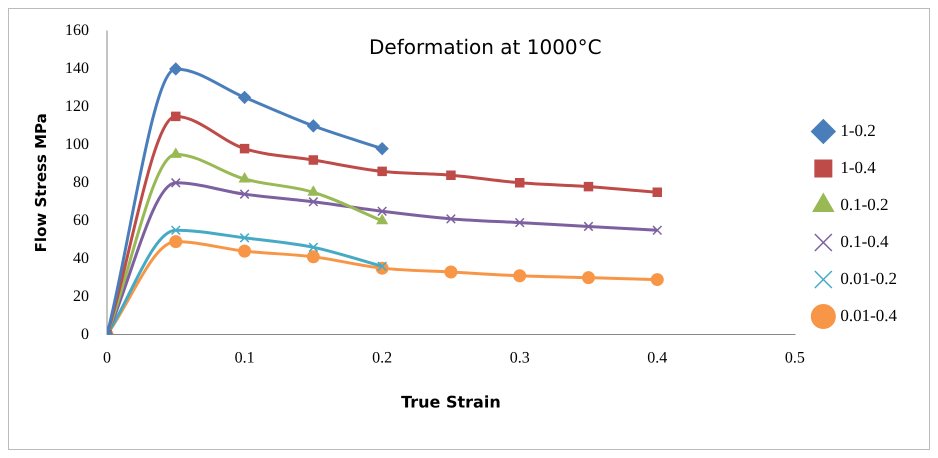 This screenshot has height=458, width=938. Describe the element at coordinates (657, 357) in the screenshot. I see `x-tick-label: 0.4` at that location.